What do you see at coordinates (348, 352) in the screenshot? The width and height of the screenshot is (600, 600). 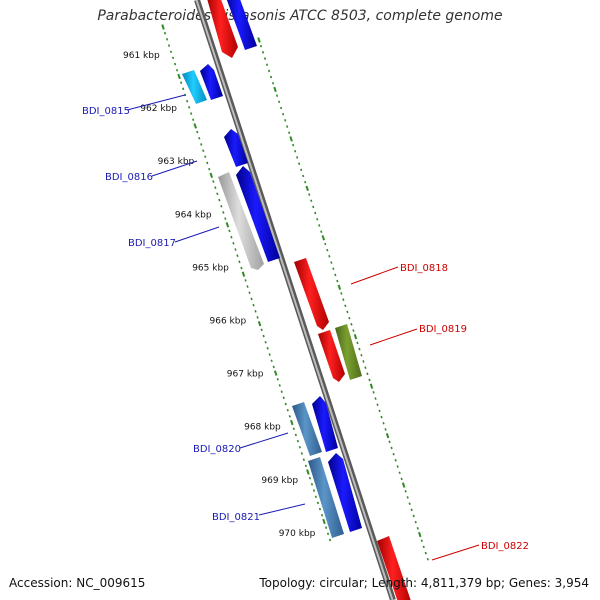 I see `gene-BDI_0819-olive` at bounding box center [348, 352].